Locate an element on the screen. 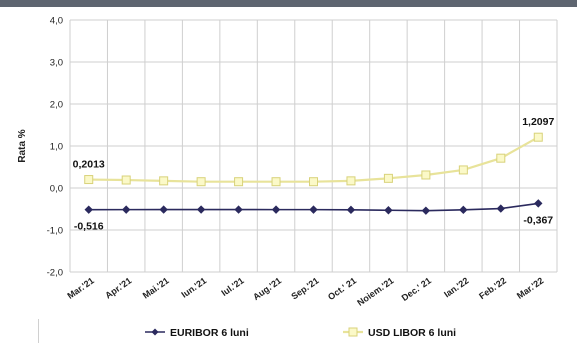 Image resolution: width=577 pixels, height=343 pixels. y-axis-label: Rata % is located at coordinates (22, 145).